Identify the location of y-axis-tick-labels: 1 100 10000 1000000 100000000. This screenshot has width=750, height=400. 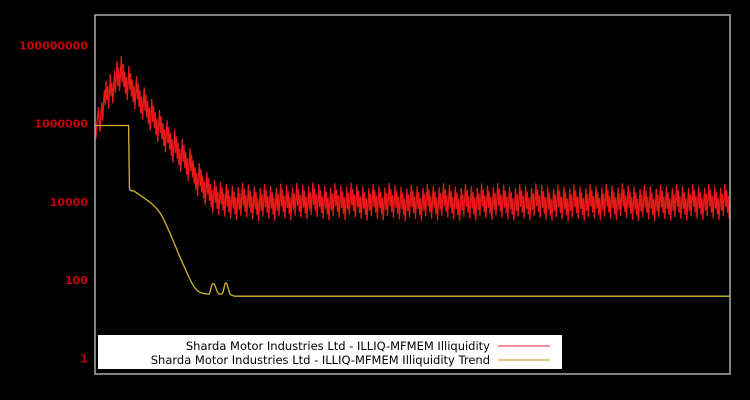
(53, 202).